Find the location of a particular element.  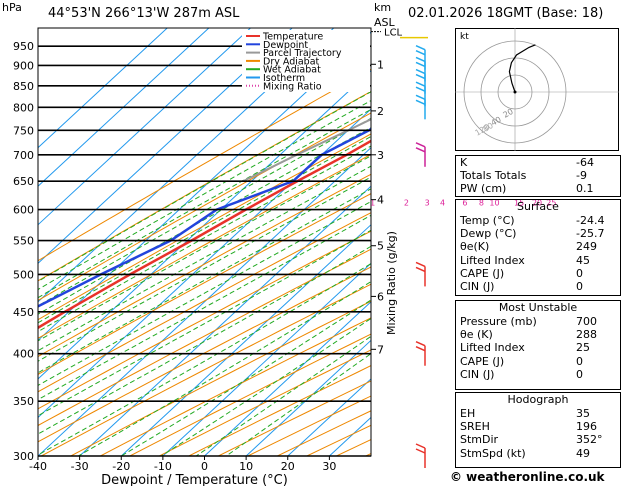

hodo-row: SREH 196 is located at coordinates (528, 427).